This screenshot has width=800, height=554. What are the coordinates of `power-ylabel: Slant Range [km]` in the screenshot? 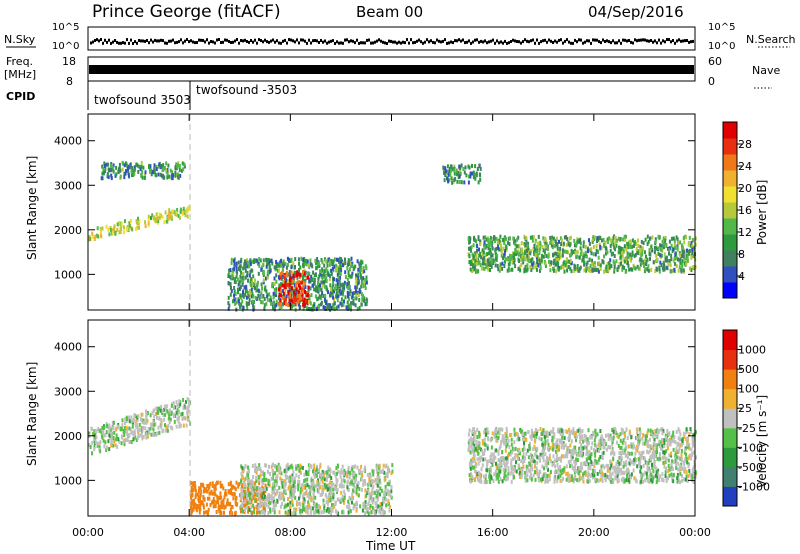 It's located at (32, 208).